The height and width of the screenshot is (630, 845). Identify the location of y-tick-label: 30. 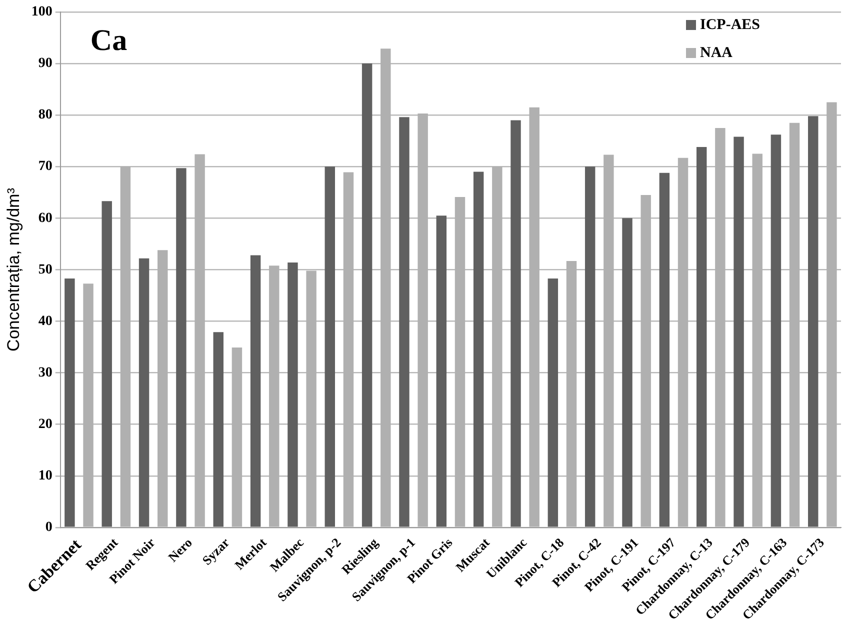
(45, 372).